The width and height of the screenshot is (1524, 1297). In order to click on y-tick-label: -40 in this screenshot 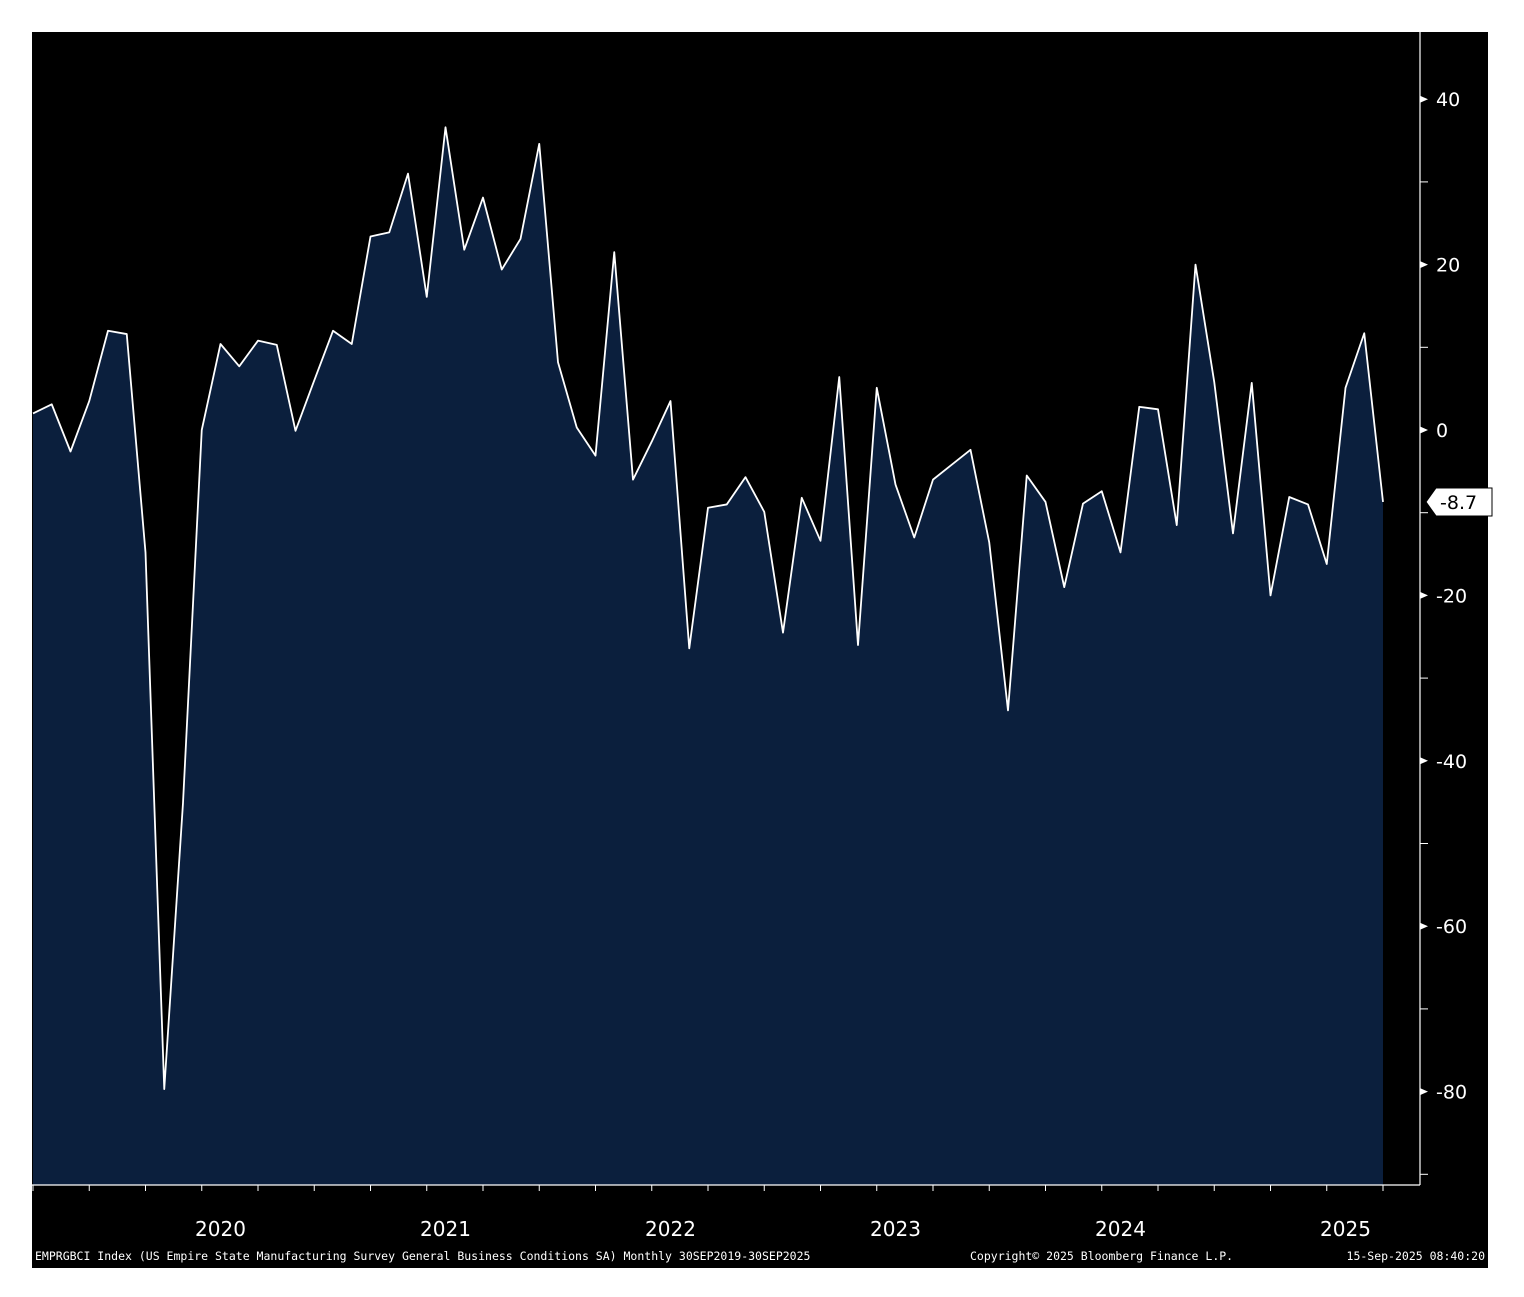, I will do `click(1451, 762)`.